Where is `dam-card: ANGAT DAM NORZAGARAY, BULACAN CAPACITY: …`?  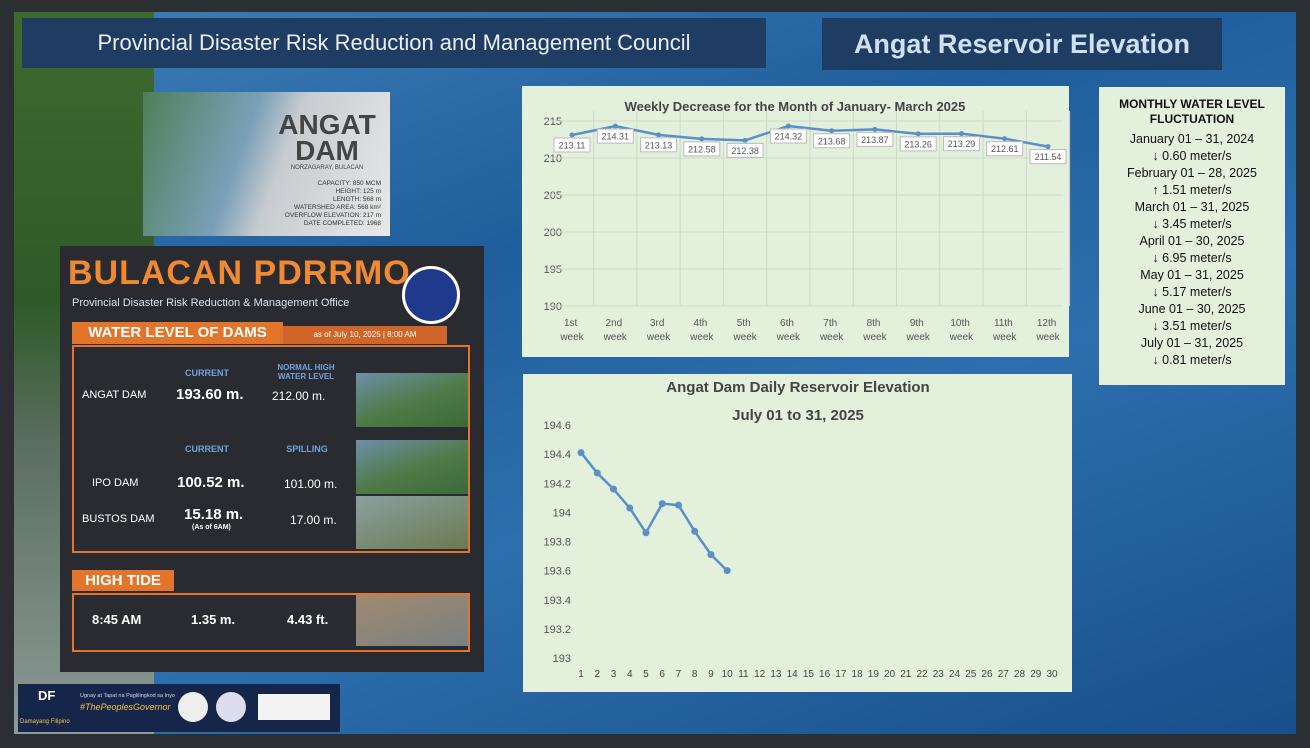
dam-card: ANGAT DAM NORZAGARAY, BULACAN CAPACITY: … is located at coordinates (266, 164).